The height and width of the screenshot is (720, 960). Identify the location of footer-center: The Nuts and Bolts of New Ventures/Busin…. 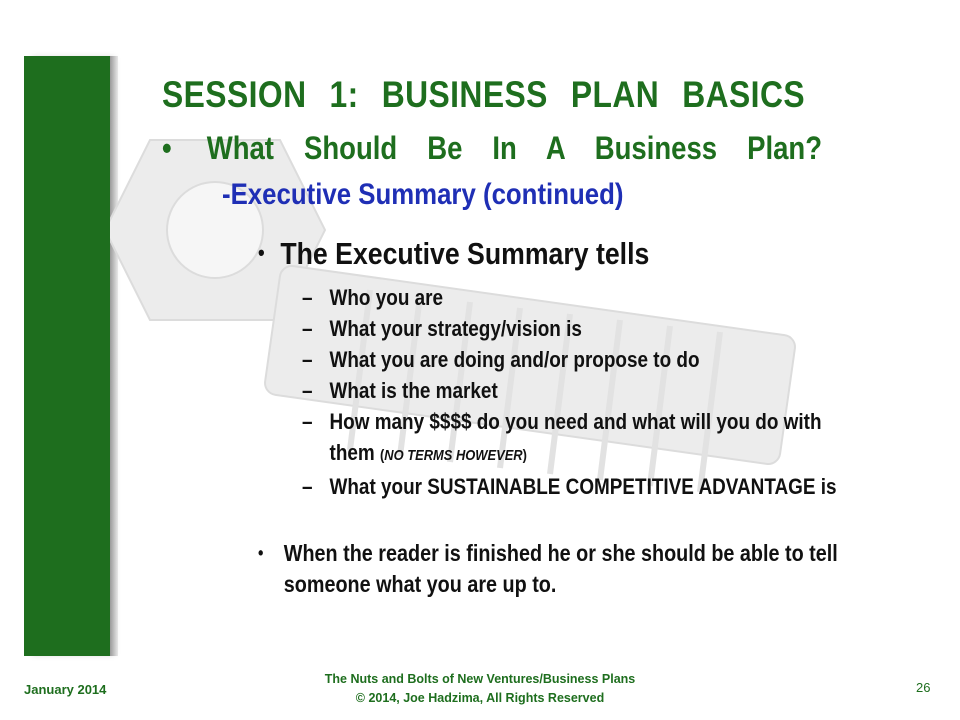
(480, 689).